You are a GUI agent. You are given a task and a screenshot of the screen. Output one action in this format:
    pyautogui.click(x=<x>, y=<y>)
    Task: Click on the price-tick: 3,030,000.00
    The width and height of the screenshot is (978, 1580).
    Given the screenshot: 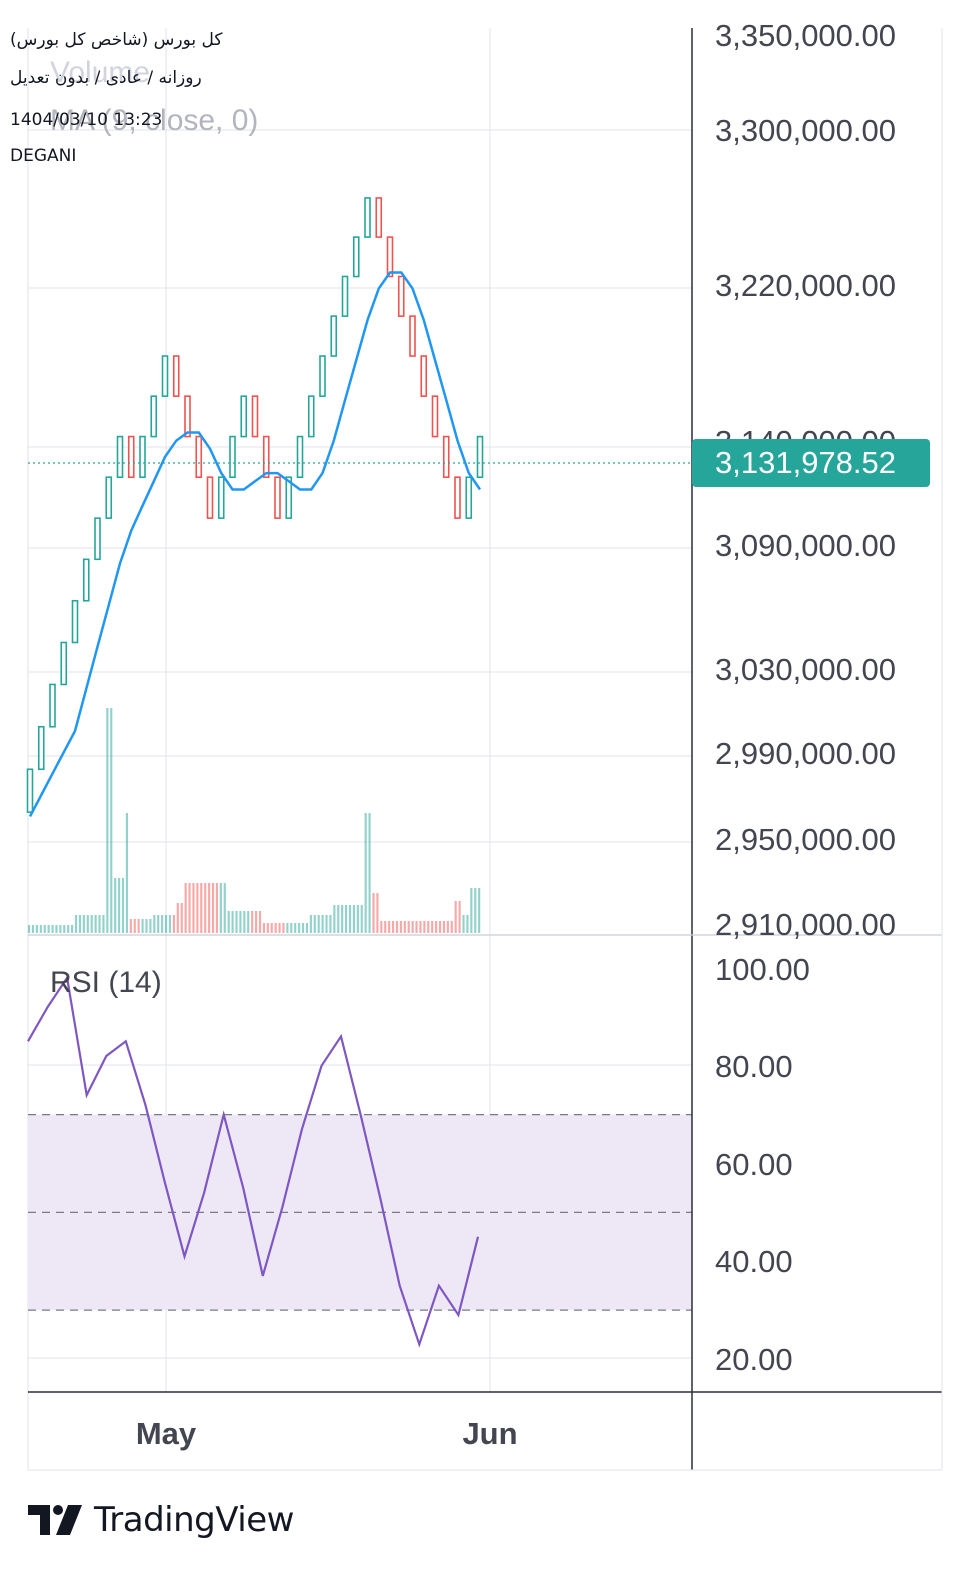 What is the action you would take?
    pyautogui.click(x=805, y=669)
    